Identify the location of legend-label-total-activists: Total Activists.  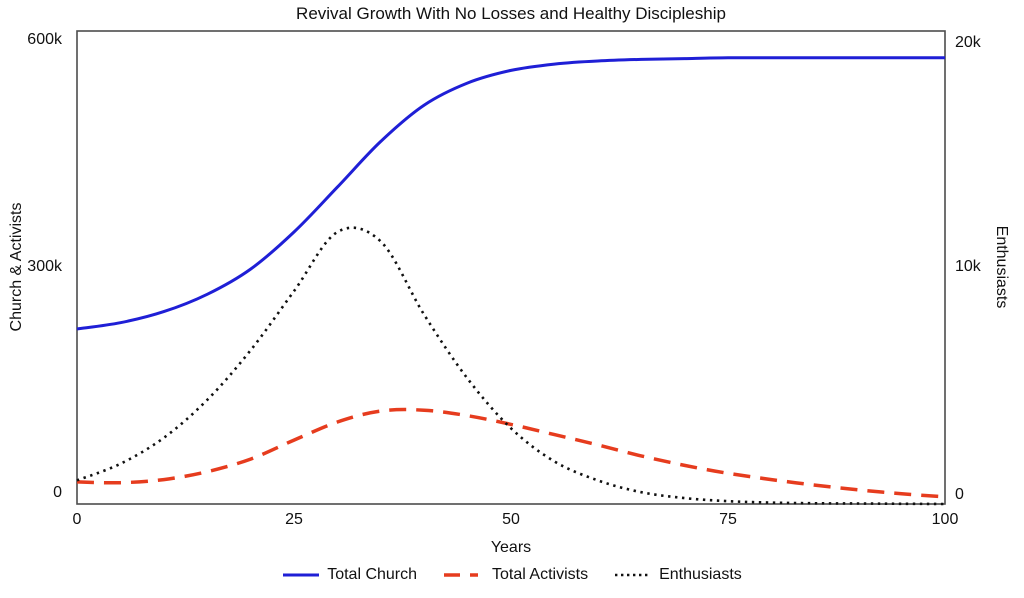
(540, 574).